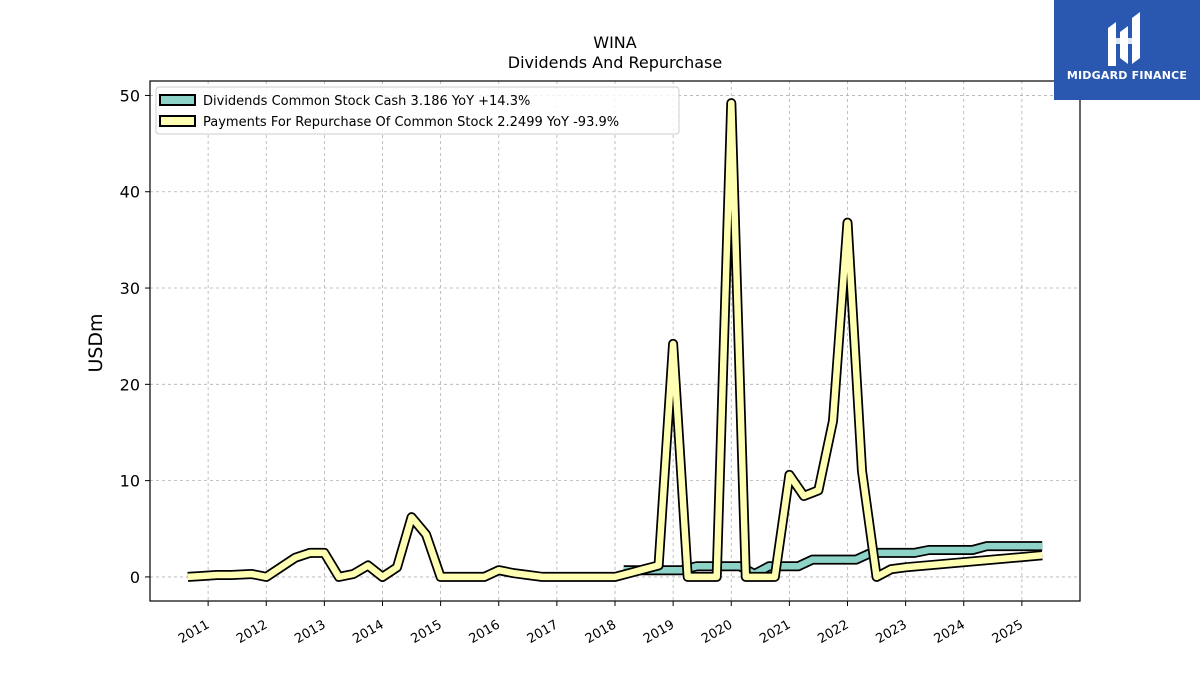  I want to click on x-tick-label: 2017, so click(543, 632).